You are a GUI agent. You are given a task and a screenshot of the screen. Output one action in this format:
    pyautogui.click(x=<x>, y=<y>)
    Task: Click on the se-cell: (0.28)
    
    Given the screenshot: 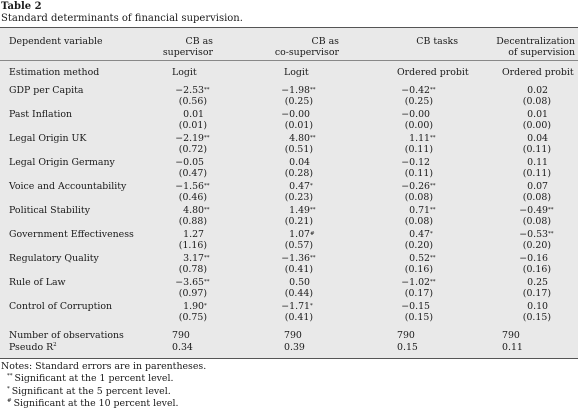 What is the action you would take?
    pyautogui.click(x=298, y=174)
    